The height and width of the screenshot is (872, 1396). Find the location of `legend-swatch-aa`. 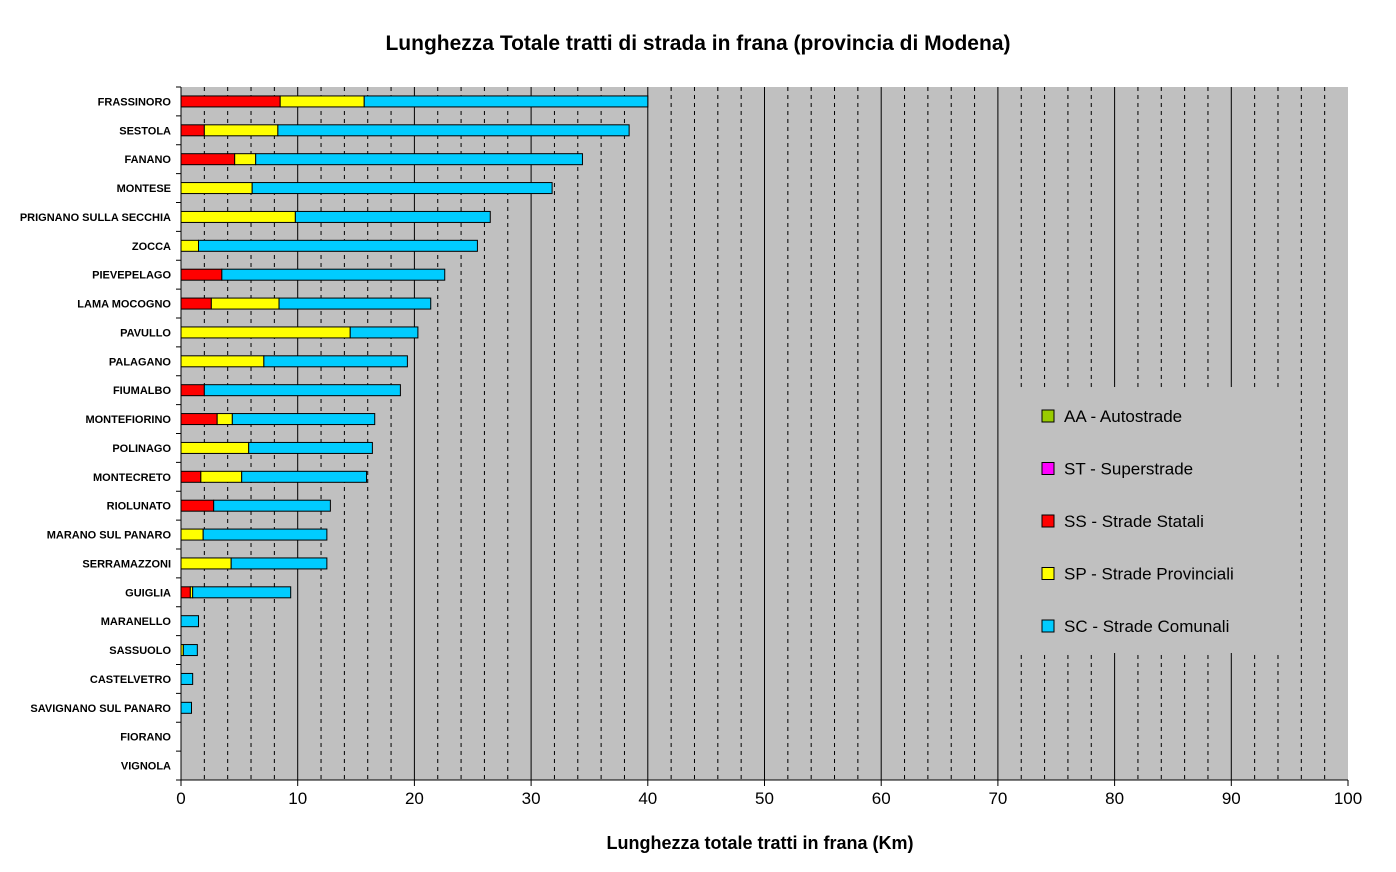

legend-swatch-aa is located at coordinates (1048, 416).